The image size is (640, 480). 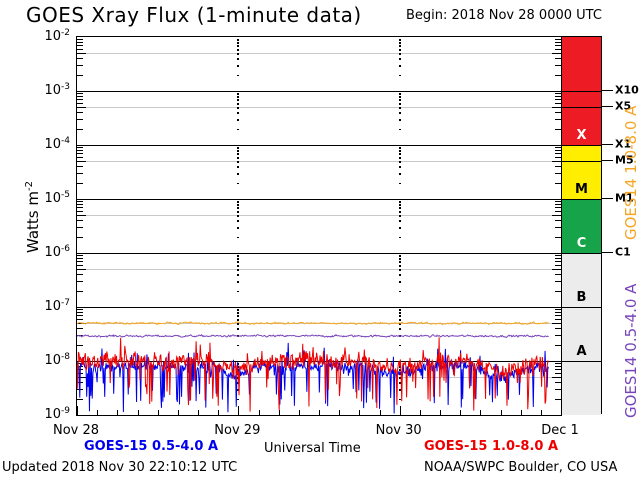 I want to click on flare-scale-tick-label: C1, so click(x=623, y=252).